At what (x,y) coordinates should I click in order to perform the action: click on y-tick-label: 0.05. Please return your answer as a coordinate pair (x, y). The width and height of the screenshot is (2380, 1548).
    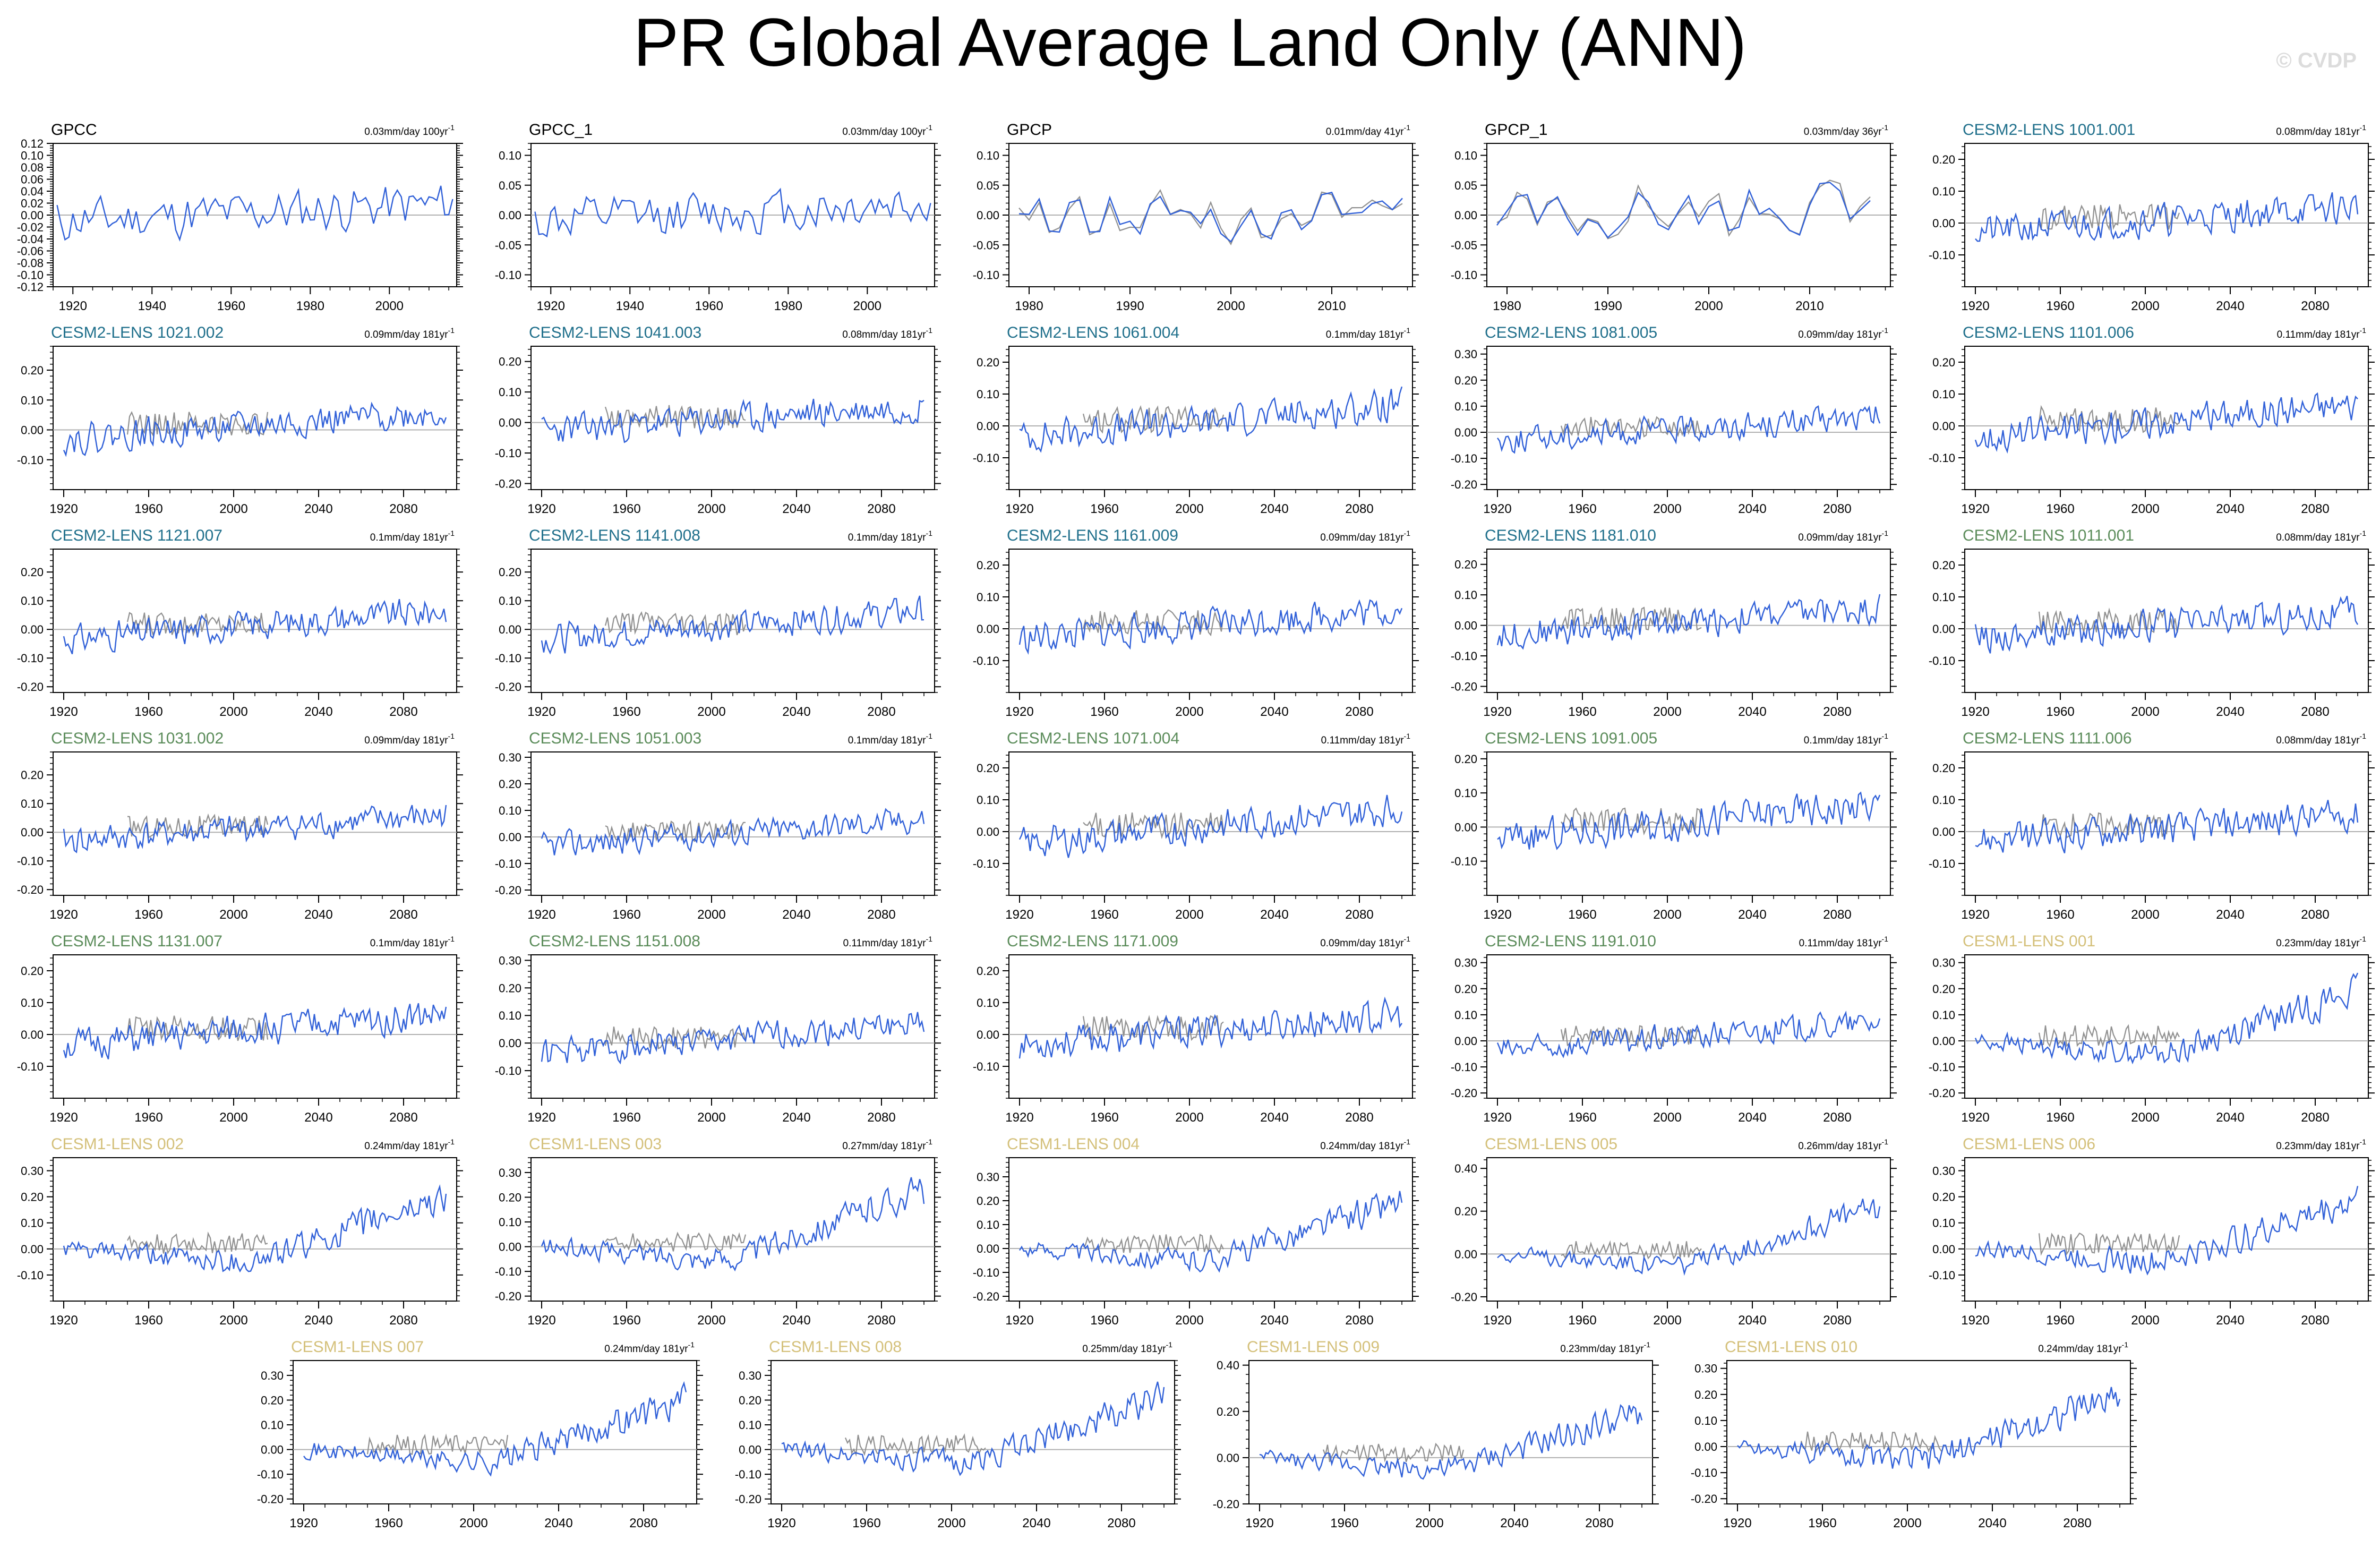
    Looking at the image, I should click on (988, 185).